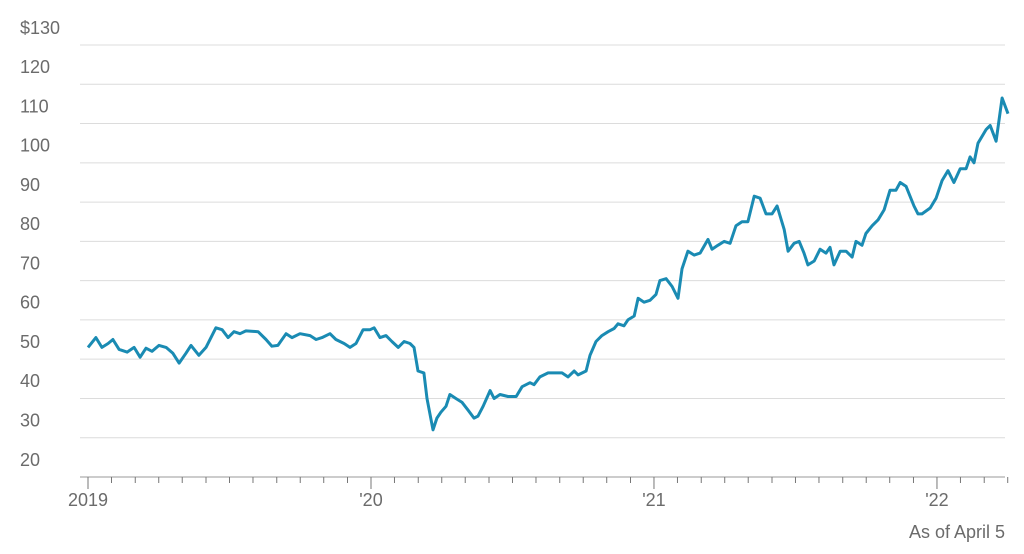 The height and width of the screenshot is (554, 1024). Describe the element at coordinates (30, 263) in the screenshot. I see `y-tick-label: 70` at that location.